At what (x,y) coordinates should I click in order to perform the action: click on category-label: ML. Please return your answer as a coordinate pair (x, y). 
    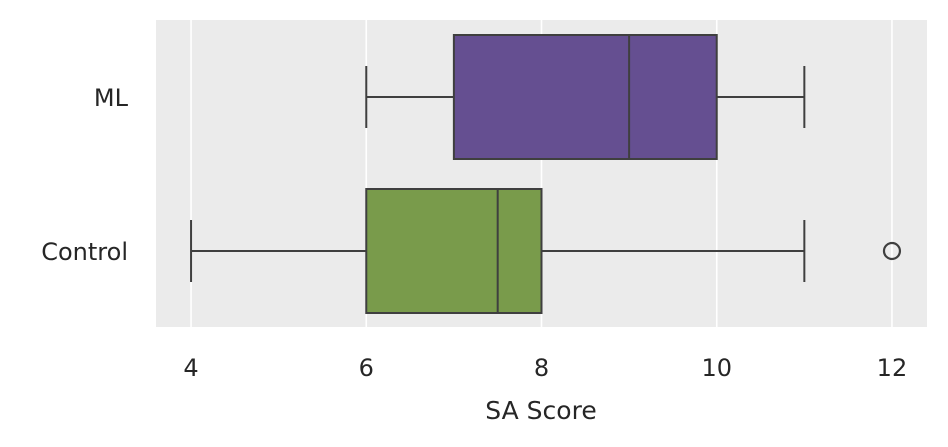
    Looking at the image, I should click on (111, 98).